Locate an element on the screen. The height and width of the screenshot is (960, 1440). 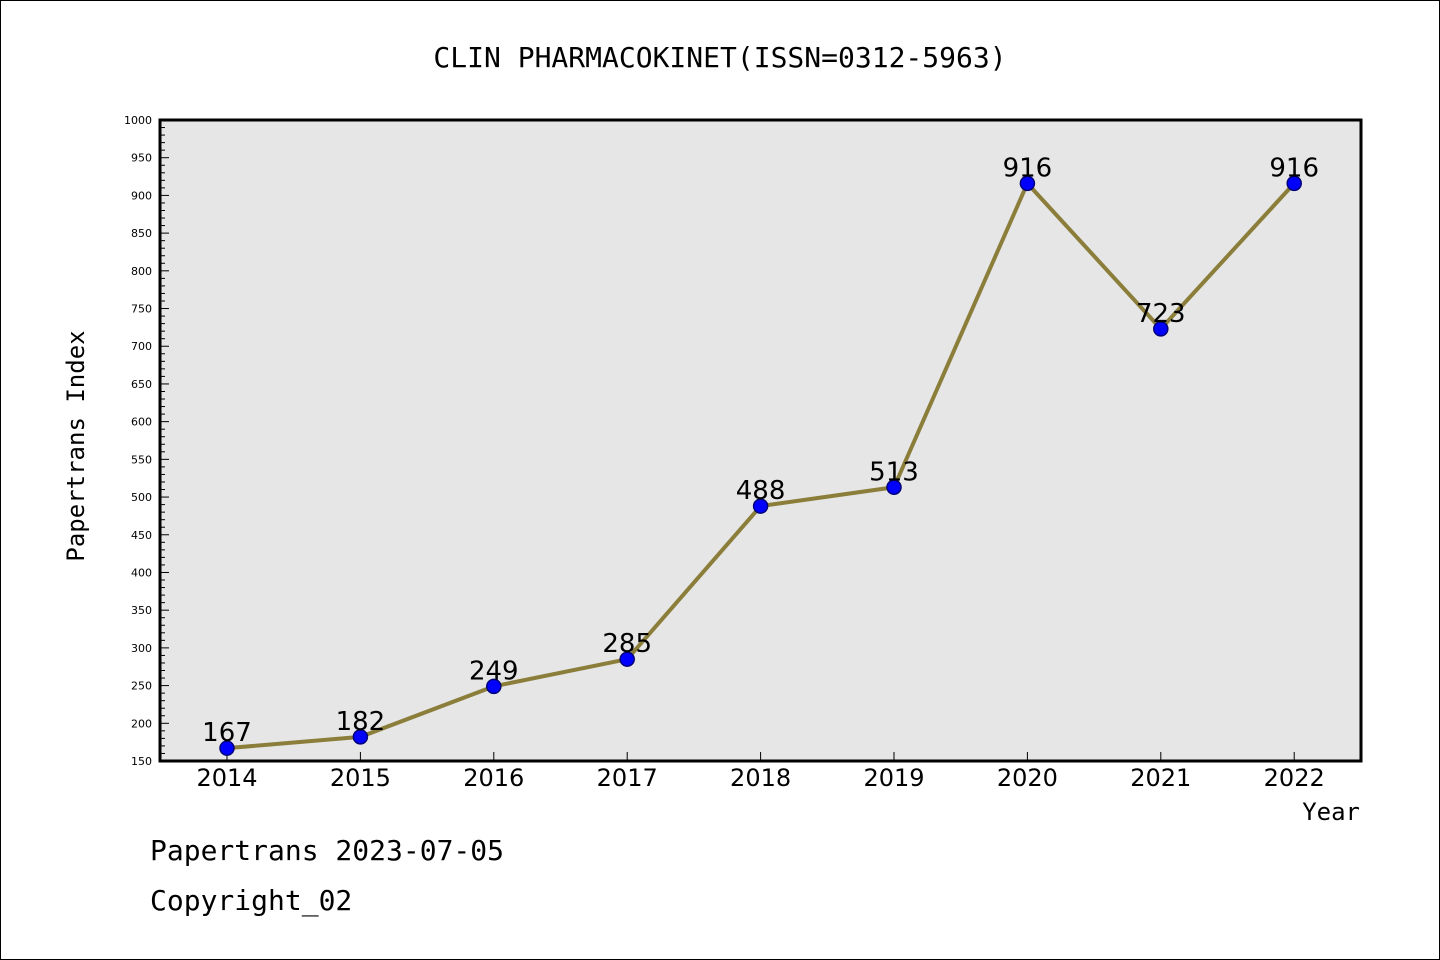
x-tick-label: 2014 is located at coordinates (226, 778).